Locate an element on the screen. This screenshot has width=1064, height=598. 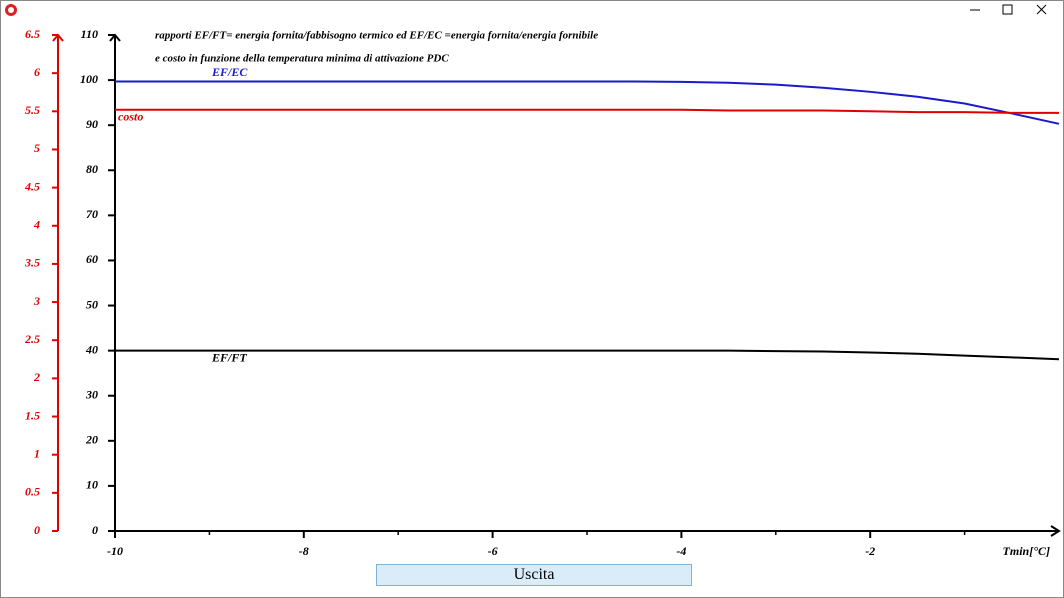
y2-tick-label: 6 is located at coordinates (37, 72).